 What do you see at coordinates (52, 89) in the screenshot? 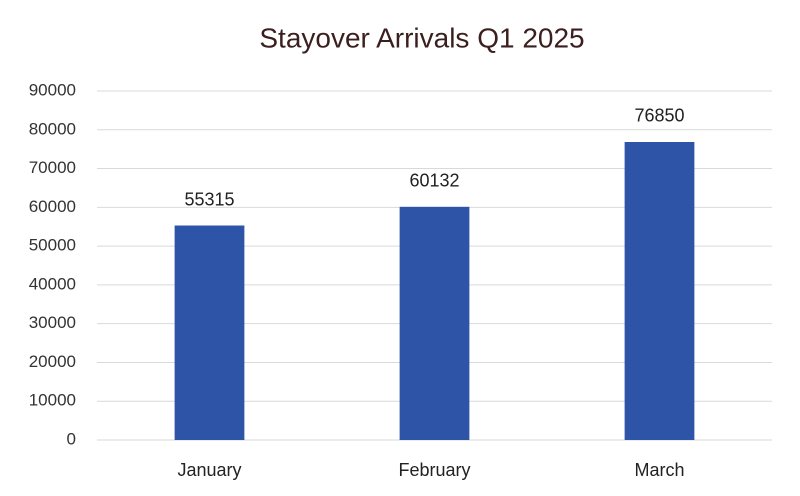
I see `y-tick-label: 90000` at bounding box center [52, 89].